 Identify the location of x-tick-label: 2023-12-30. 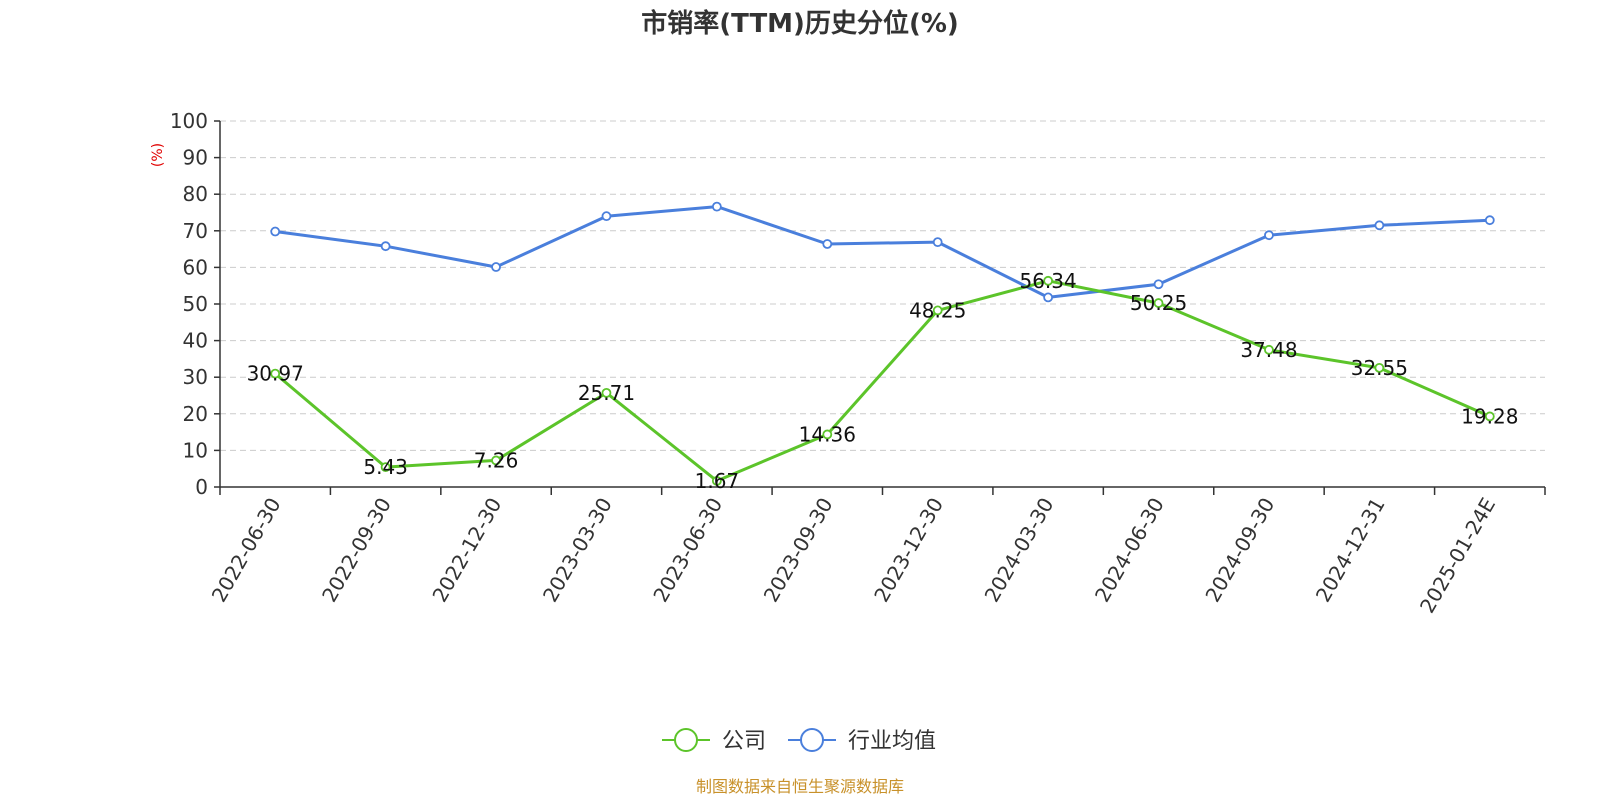
(908, 550).